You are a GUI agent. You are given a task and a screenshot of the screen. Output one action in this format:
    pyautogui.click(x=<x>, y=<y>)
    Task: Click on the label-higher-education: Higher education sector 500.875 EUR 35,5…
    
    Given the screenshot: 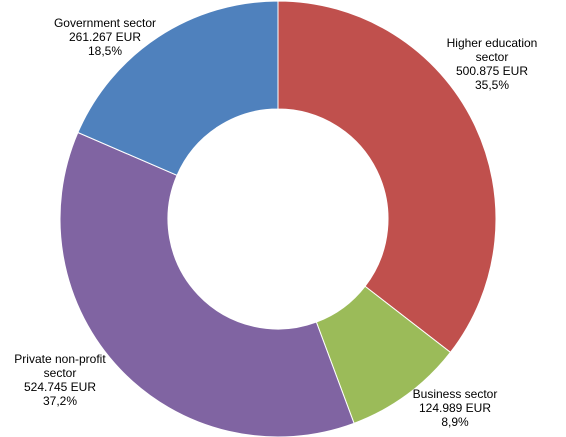 What is the action you would take?
    pyautogui.click(x=492, y=64)
    